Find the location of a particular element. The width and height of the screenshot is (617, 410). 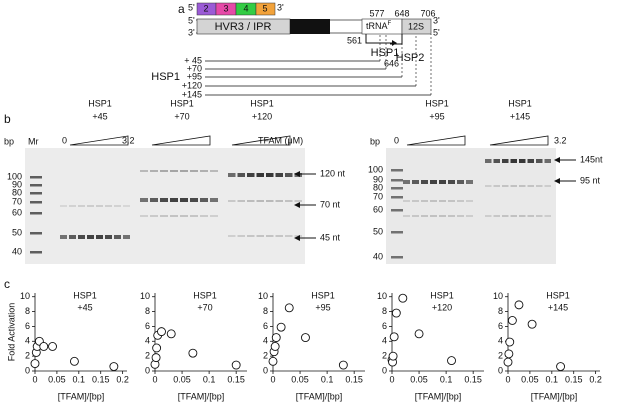

block is located at coordinates (265, 9).